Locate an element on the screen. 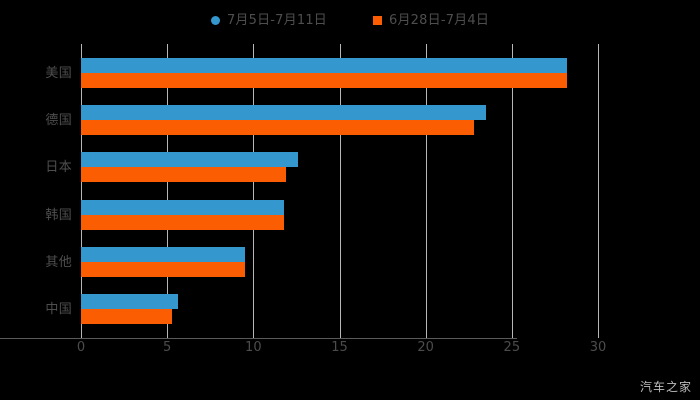 The height and width of the screenshot is (400, 700). x-tick-15: 15 is located at coordinates (339, 347).